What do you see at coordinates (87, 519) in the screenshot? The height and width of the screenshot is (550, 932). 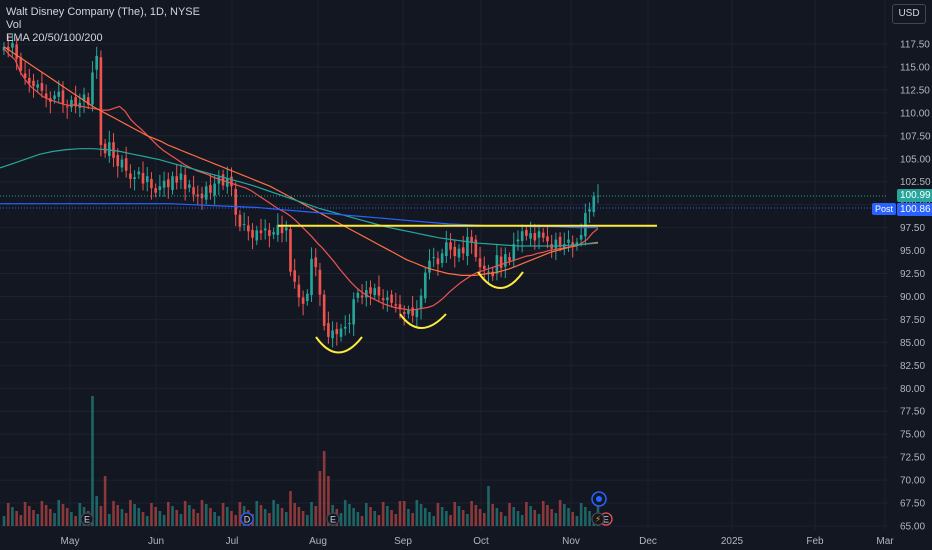 I see `event-marker` at bounding box center [87, 519].